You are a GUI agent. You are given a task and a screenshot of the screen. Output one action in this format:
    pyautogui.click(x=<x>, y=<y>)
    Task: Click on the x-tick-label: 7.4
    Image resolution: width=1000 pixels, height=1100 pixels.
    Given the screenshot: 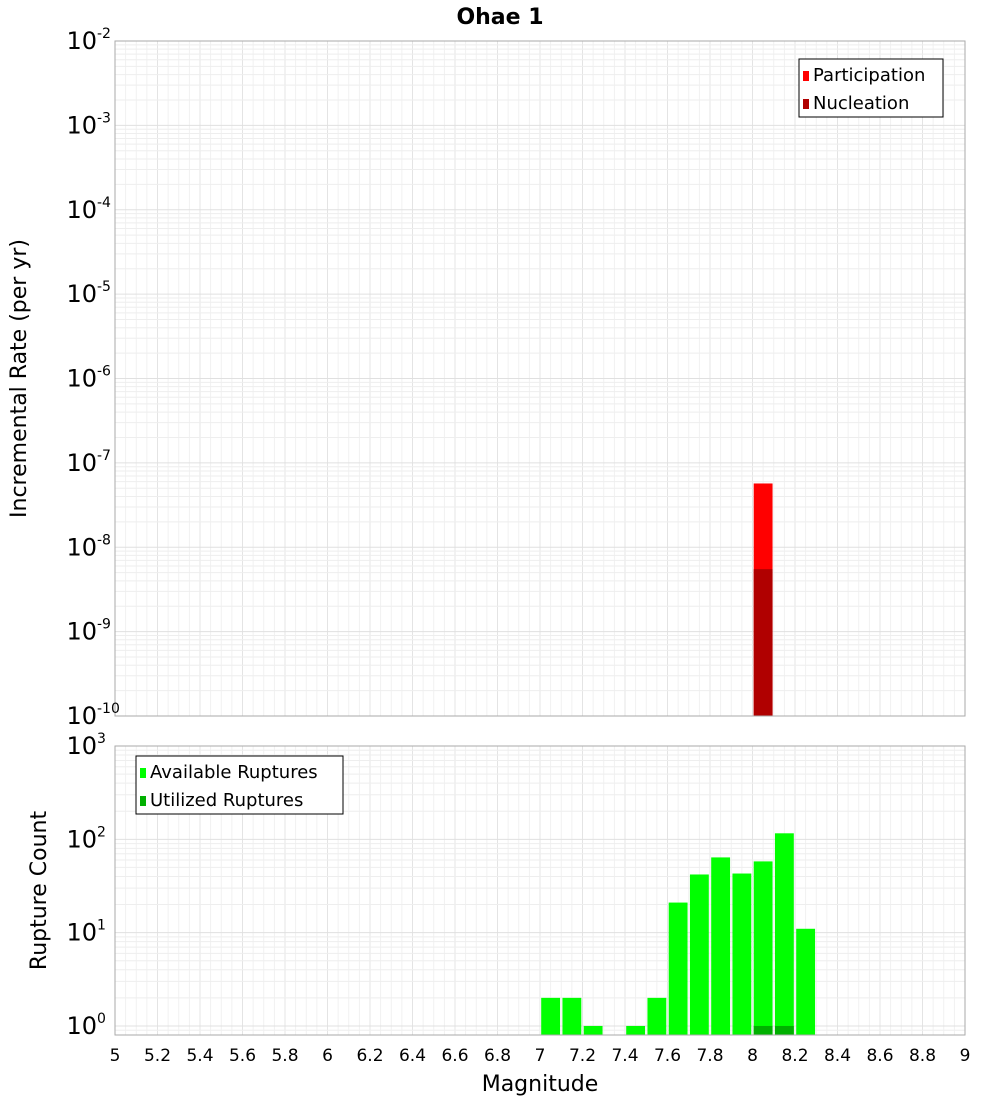 What is the action you would take?
    pyautogui.click(x=624, y=1056)
    